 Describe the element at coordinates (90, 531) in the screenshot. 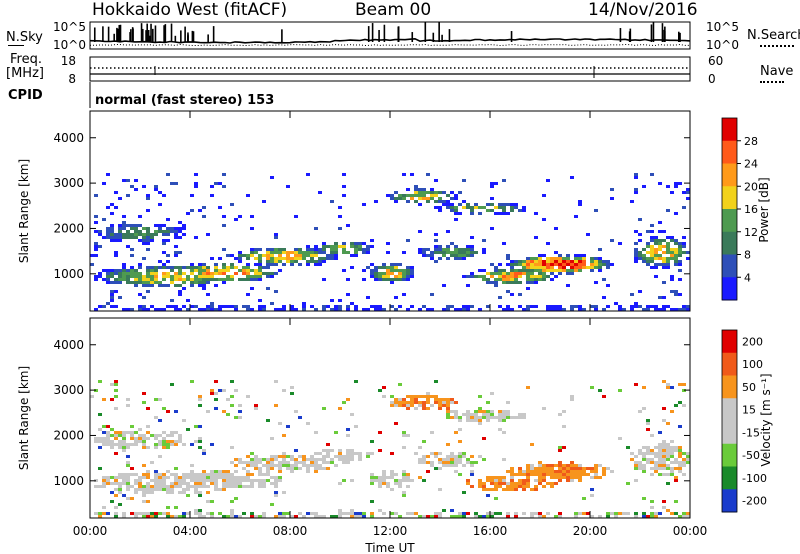

I see `x-tick-label: 00:00` at that location.